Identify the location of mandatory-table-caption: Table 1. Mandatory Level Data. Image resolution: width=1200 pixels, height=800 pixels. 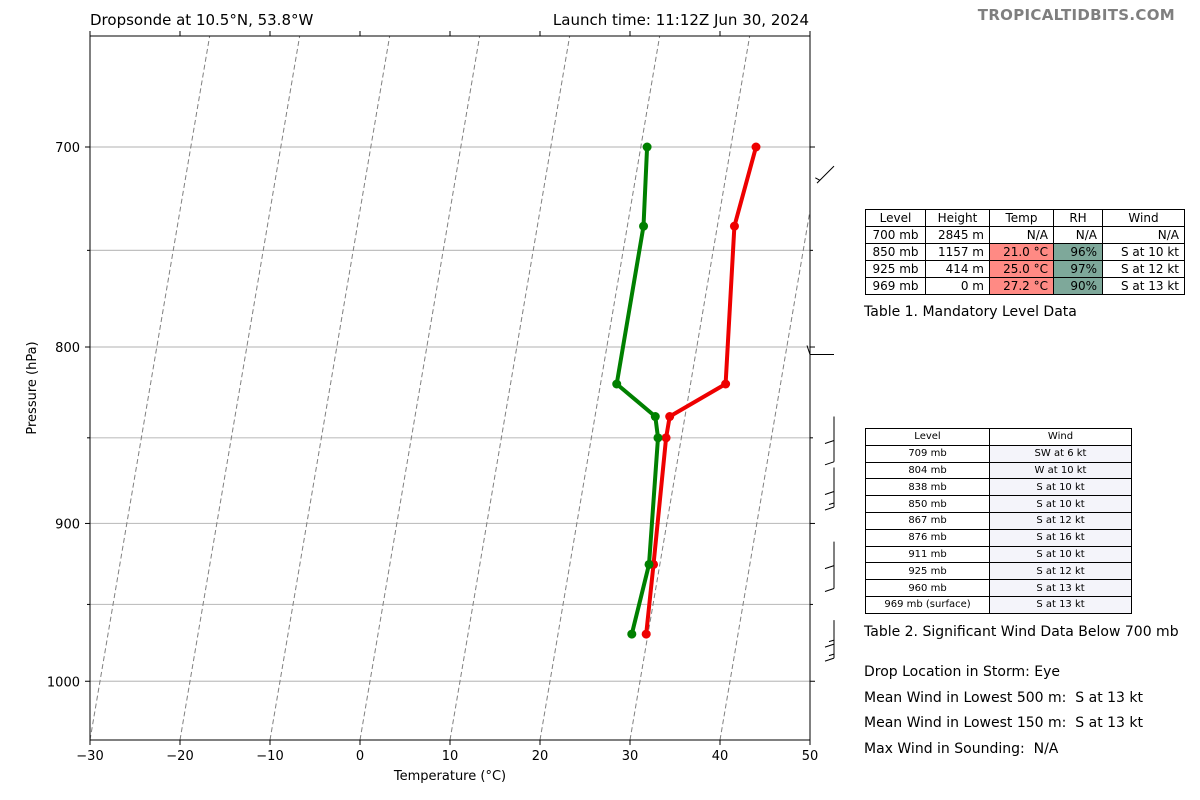
(970, 312).